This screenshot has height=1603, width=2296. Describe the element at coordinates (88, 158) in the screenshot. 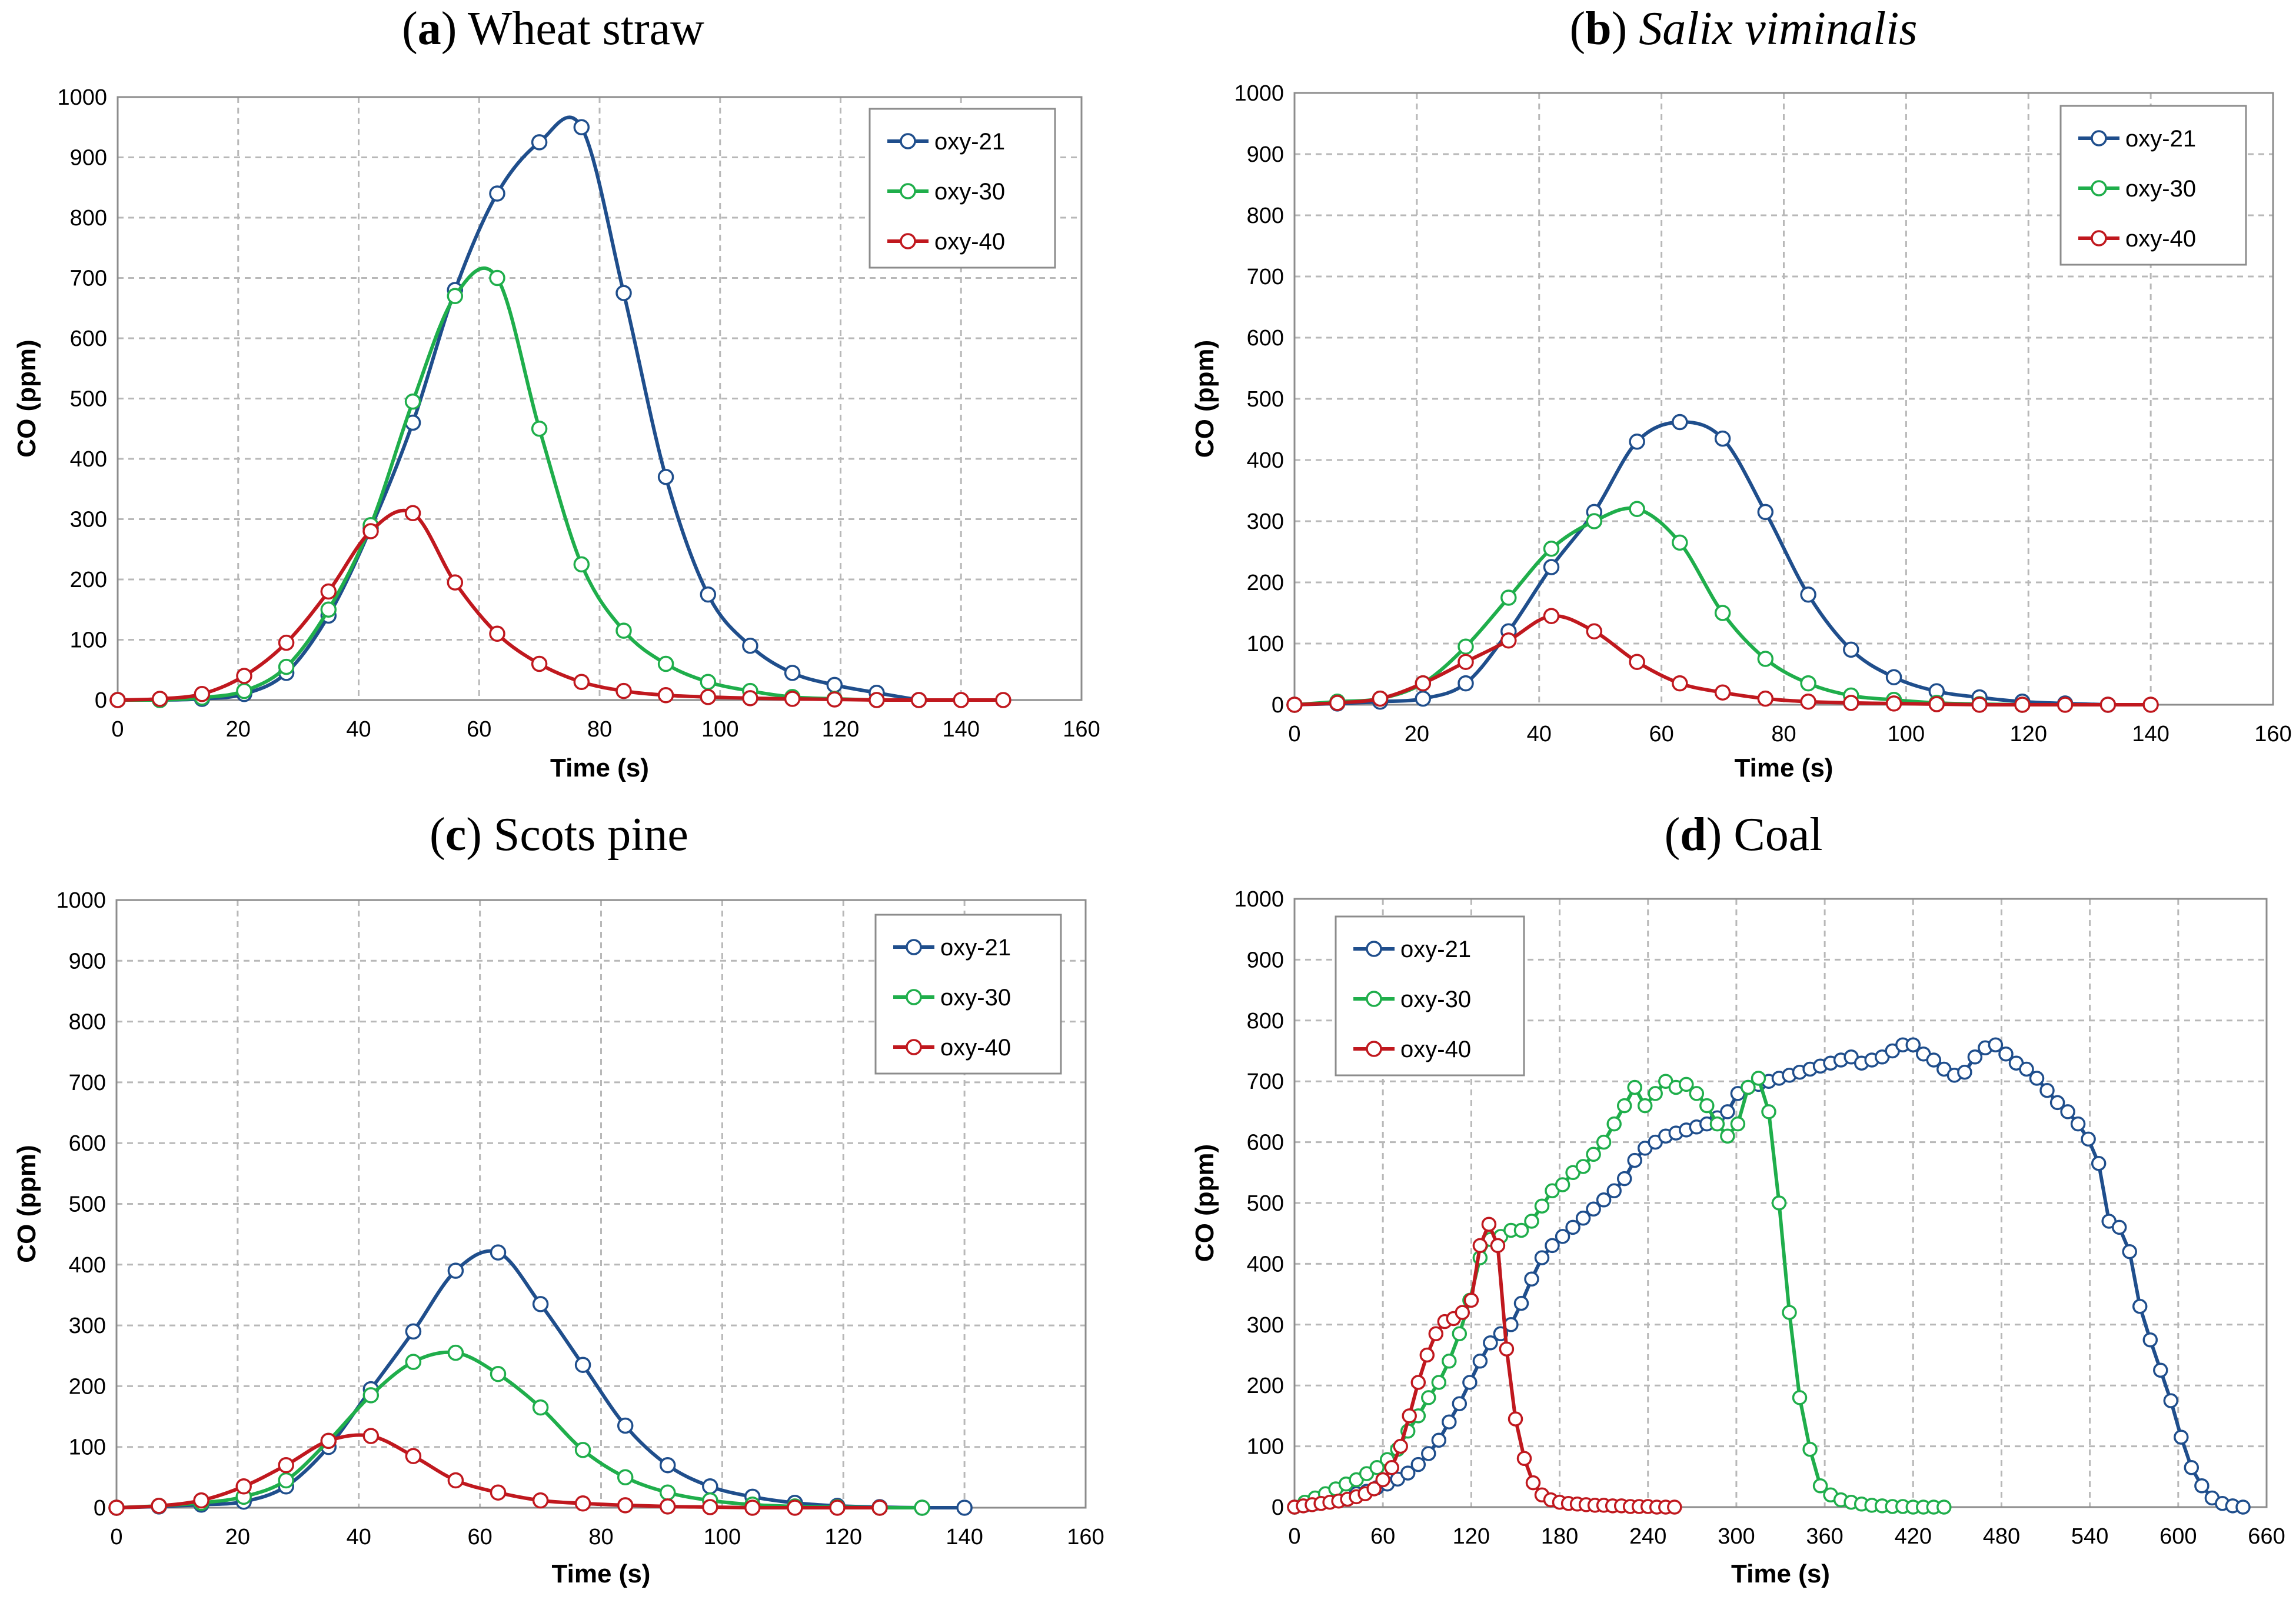

I see `y-tick-label: 900` at that location.